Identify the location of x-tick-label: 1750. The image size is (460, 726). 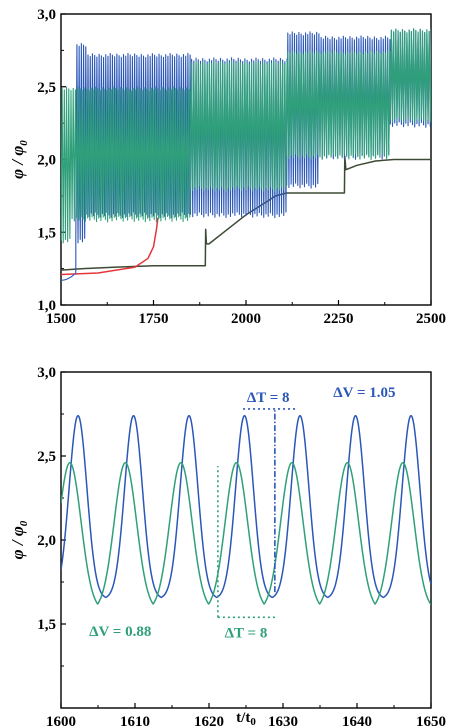
(154, 319).